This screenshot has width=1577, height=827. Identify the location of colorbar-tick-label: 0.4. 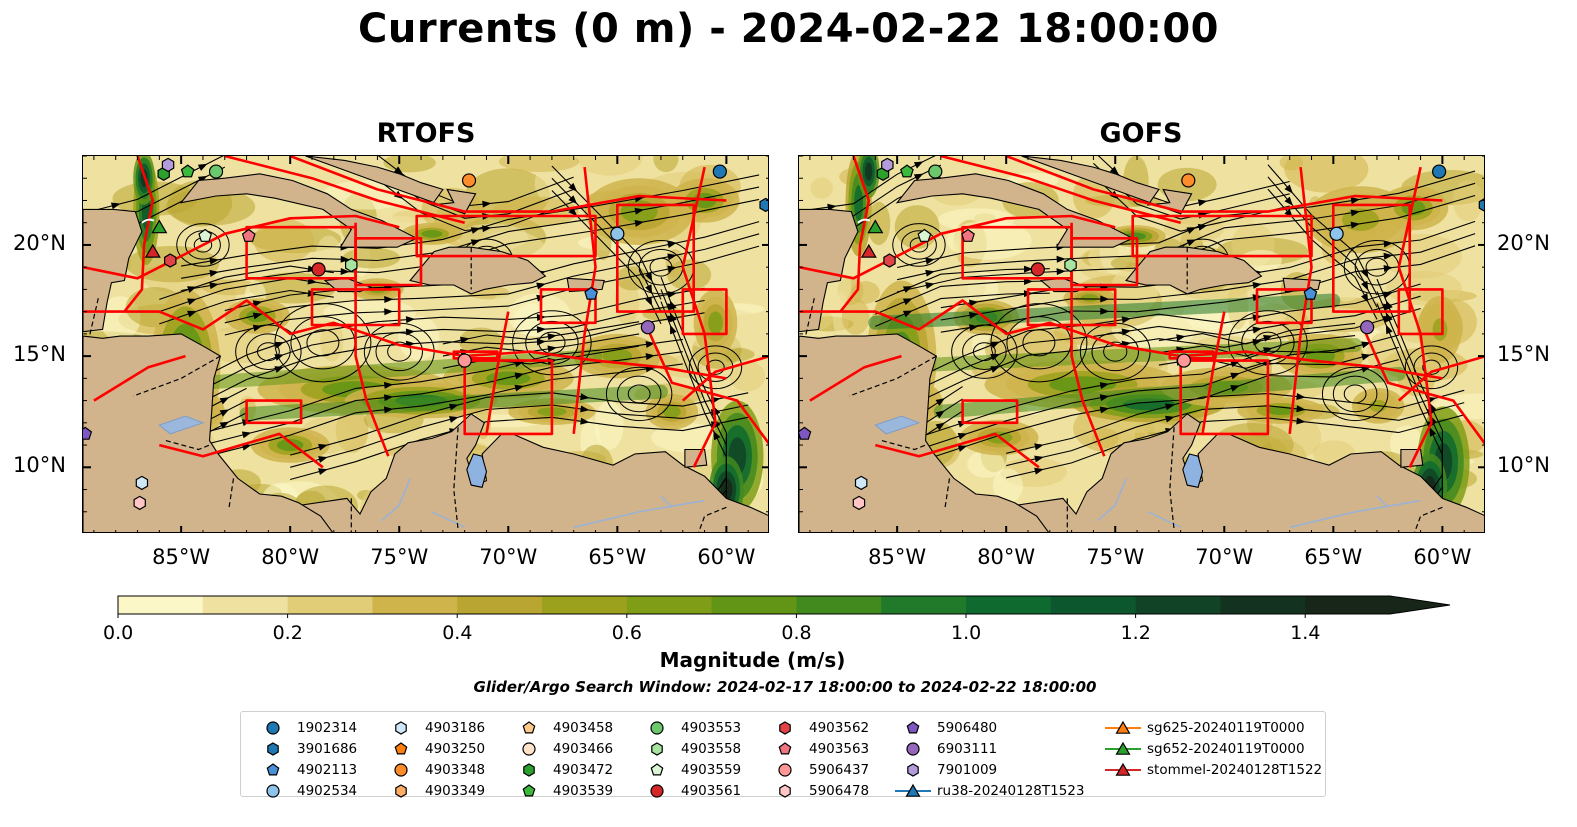
(457, 633).